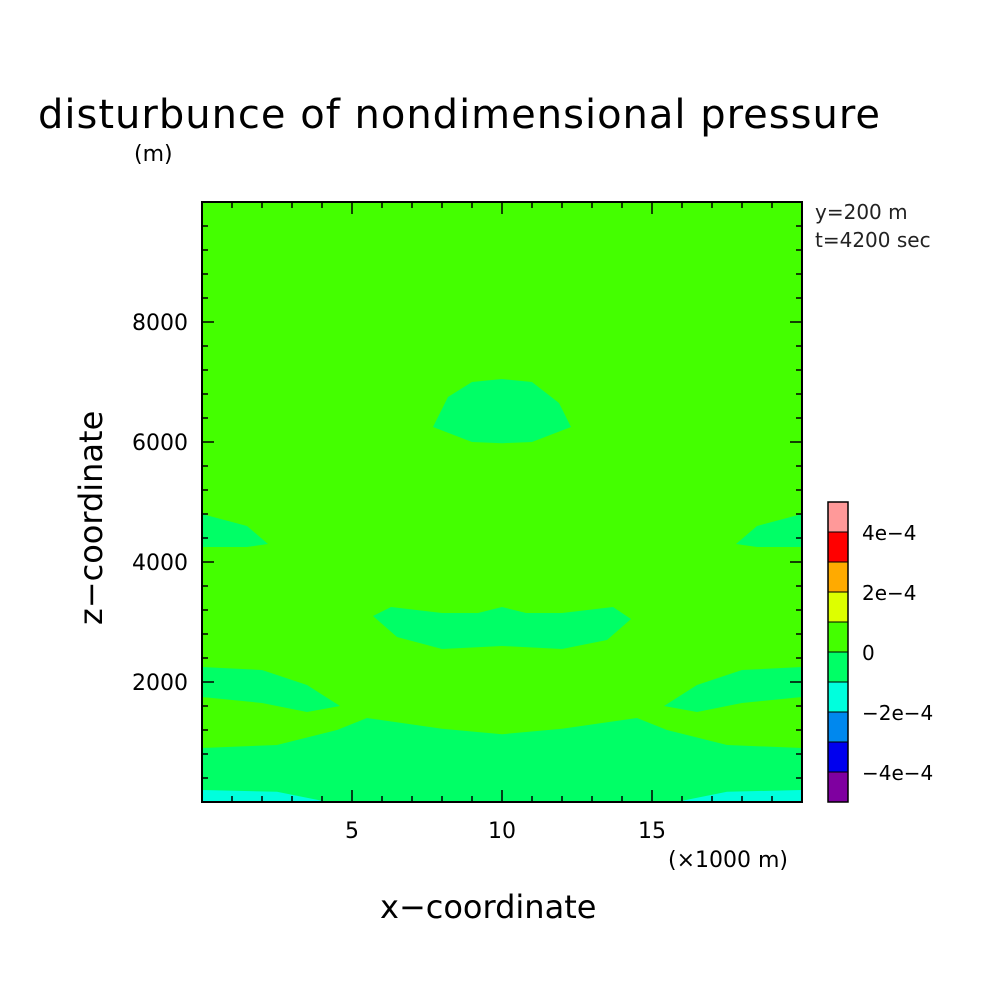 The image size is (1004, 1004). What do you see at coordinates (868, 653) in the screenshot?
I see `colorbar-label: 0` at bounding box center [868, 653].